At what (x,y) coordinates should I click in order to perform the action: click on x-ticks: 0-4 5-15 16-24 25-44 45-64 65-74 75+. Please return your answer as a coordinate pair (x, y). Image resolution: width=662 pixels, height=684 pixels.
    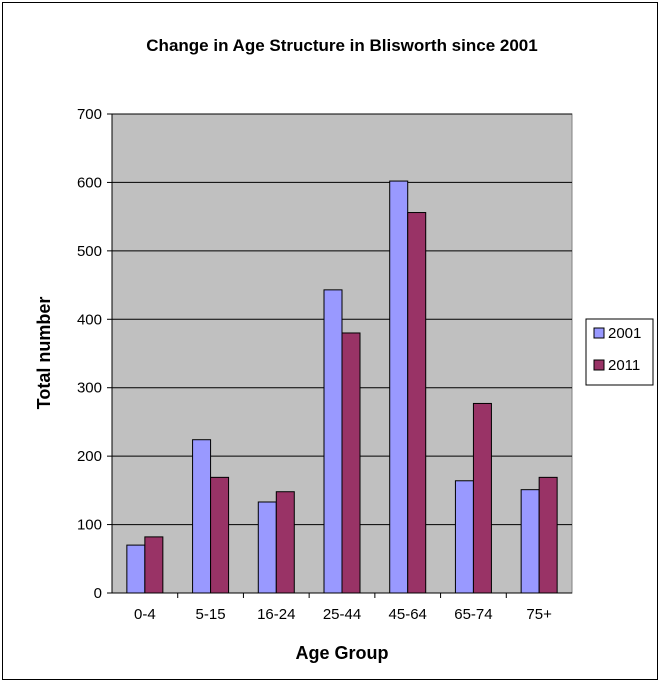
    Looking at the image, I should click on (343, 608).